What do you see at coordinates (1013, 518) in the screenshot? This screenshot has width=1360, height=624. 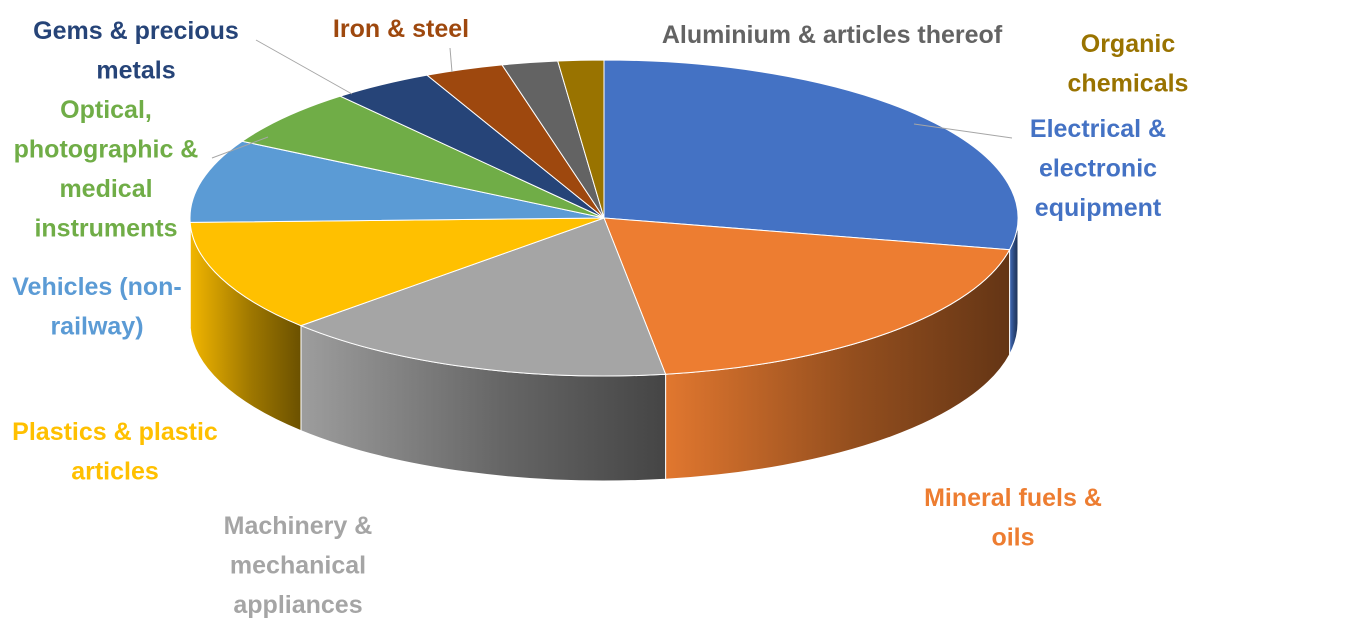 I see `slice-label-mineral-fuels-oils: Mineral fuels & oils` at bounding box center [1013, 518].